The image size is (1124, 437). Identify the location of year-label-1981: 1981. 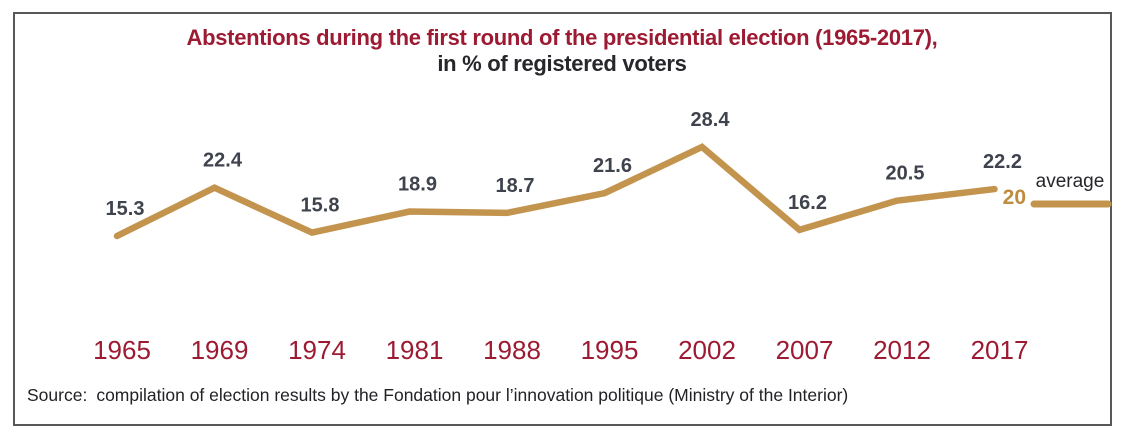
(415, 350).